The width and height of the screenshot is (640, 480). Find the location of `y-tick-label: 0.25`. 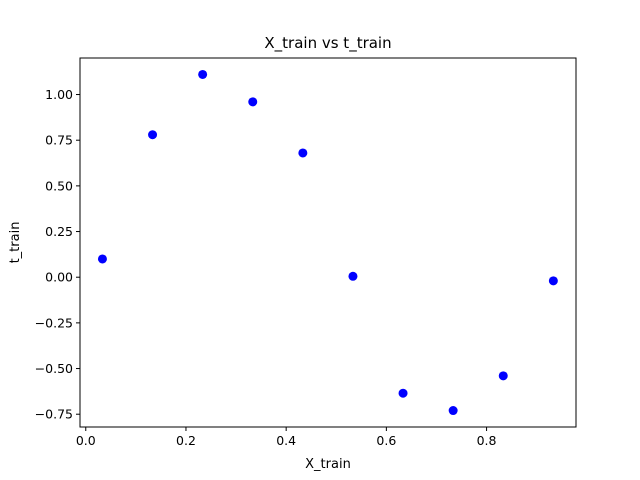

y-tick-label: 0.25 is located at coordinates (59, 231).